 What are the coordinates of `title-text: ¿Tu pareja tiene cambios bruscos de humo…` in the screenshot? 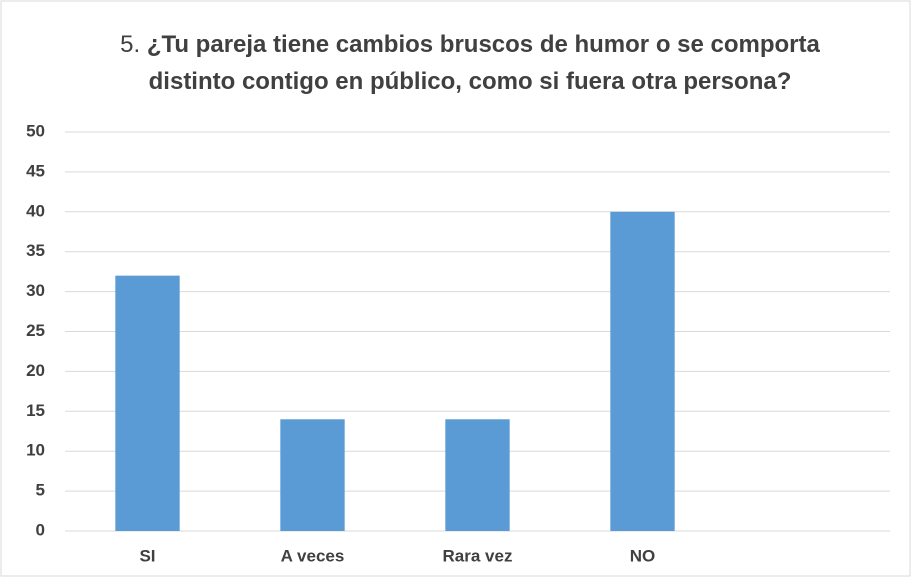 It's located at (483, 63).